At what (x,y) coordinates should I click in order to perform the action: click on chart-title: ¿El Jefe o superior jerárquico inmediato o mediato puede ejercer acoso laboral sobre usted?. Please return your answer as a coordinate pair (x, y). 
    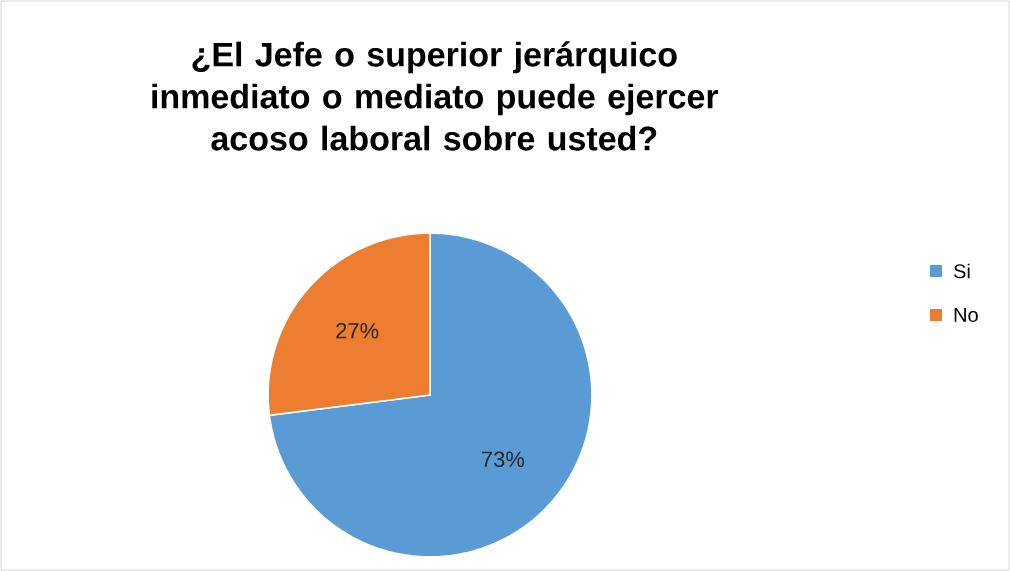
    Looking at the image, I should click on (435, 96).